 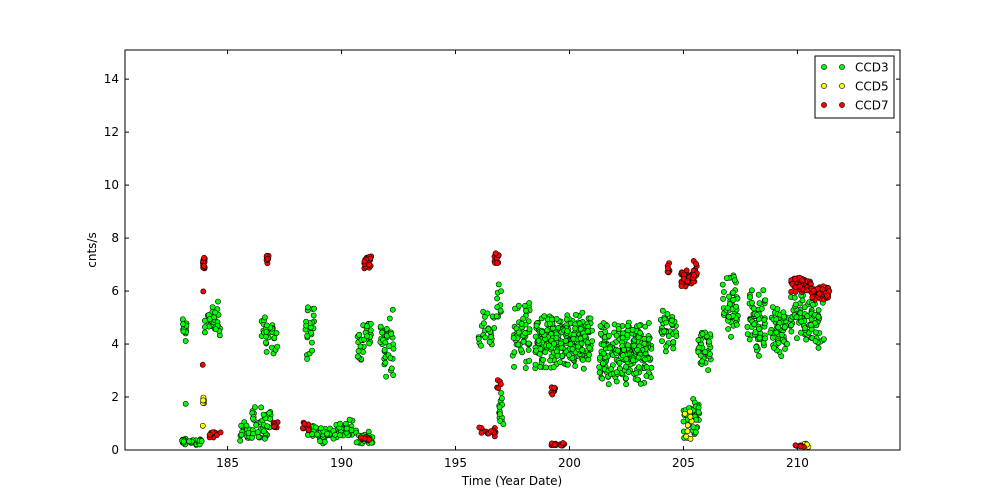 What do you see at coordinates (115, 238) in the screenshot?
I see `y-tick-label: 8` at bounding box center [115, 238].